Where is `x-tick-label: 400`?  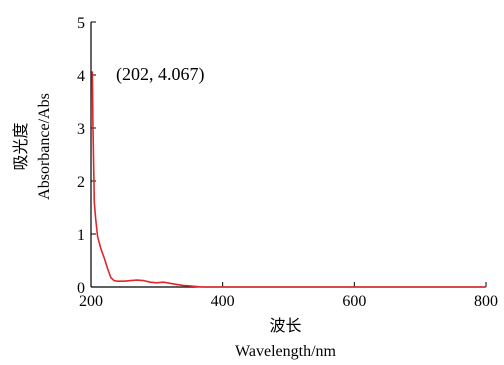
x-tick-label: 400 is located at coordinates (223, 301).